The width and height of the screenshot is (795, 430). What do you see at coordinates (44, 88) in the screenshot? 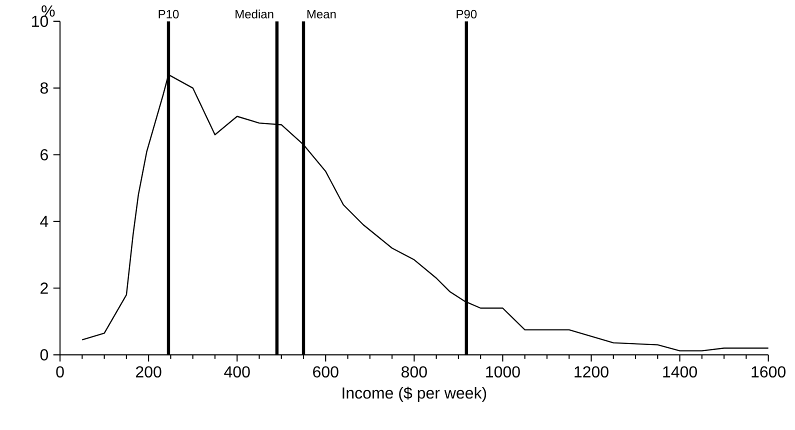
I see `y-tick-label: 8` at bounding box center [44, 88].